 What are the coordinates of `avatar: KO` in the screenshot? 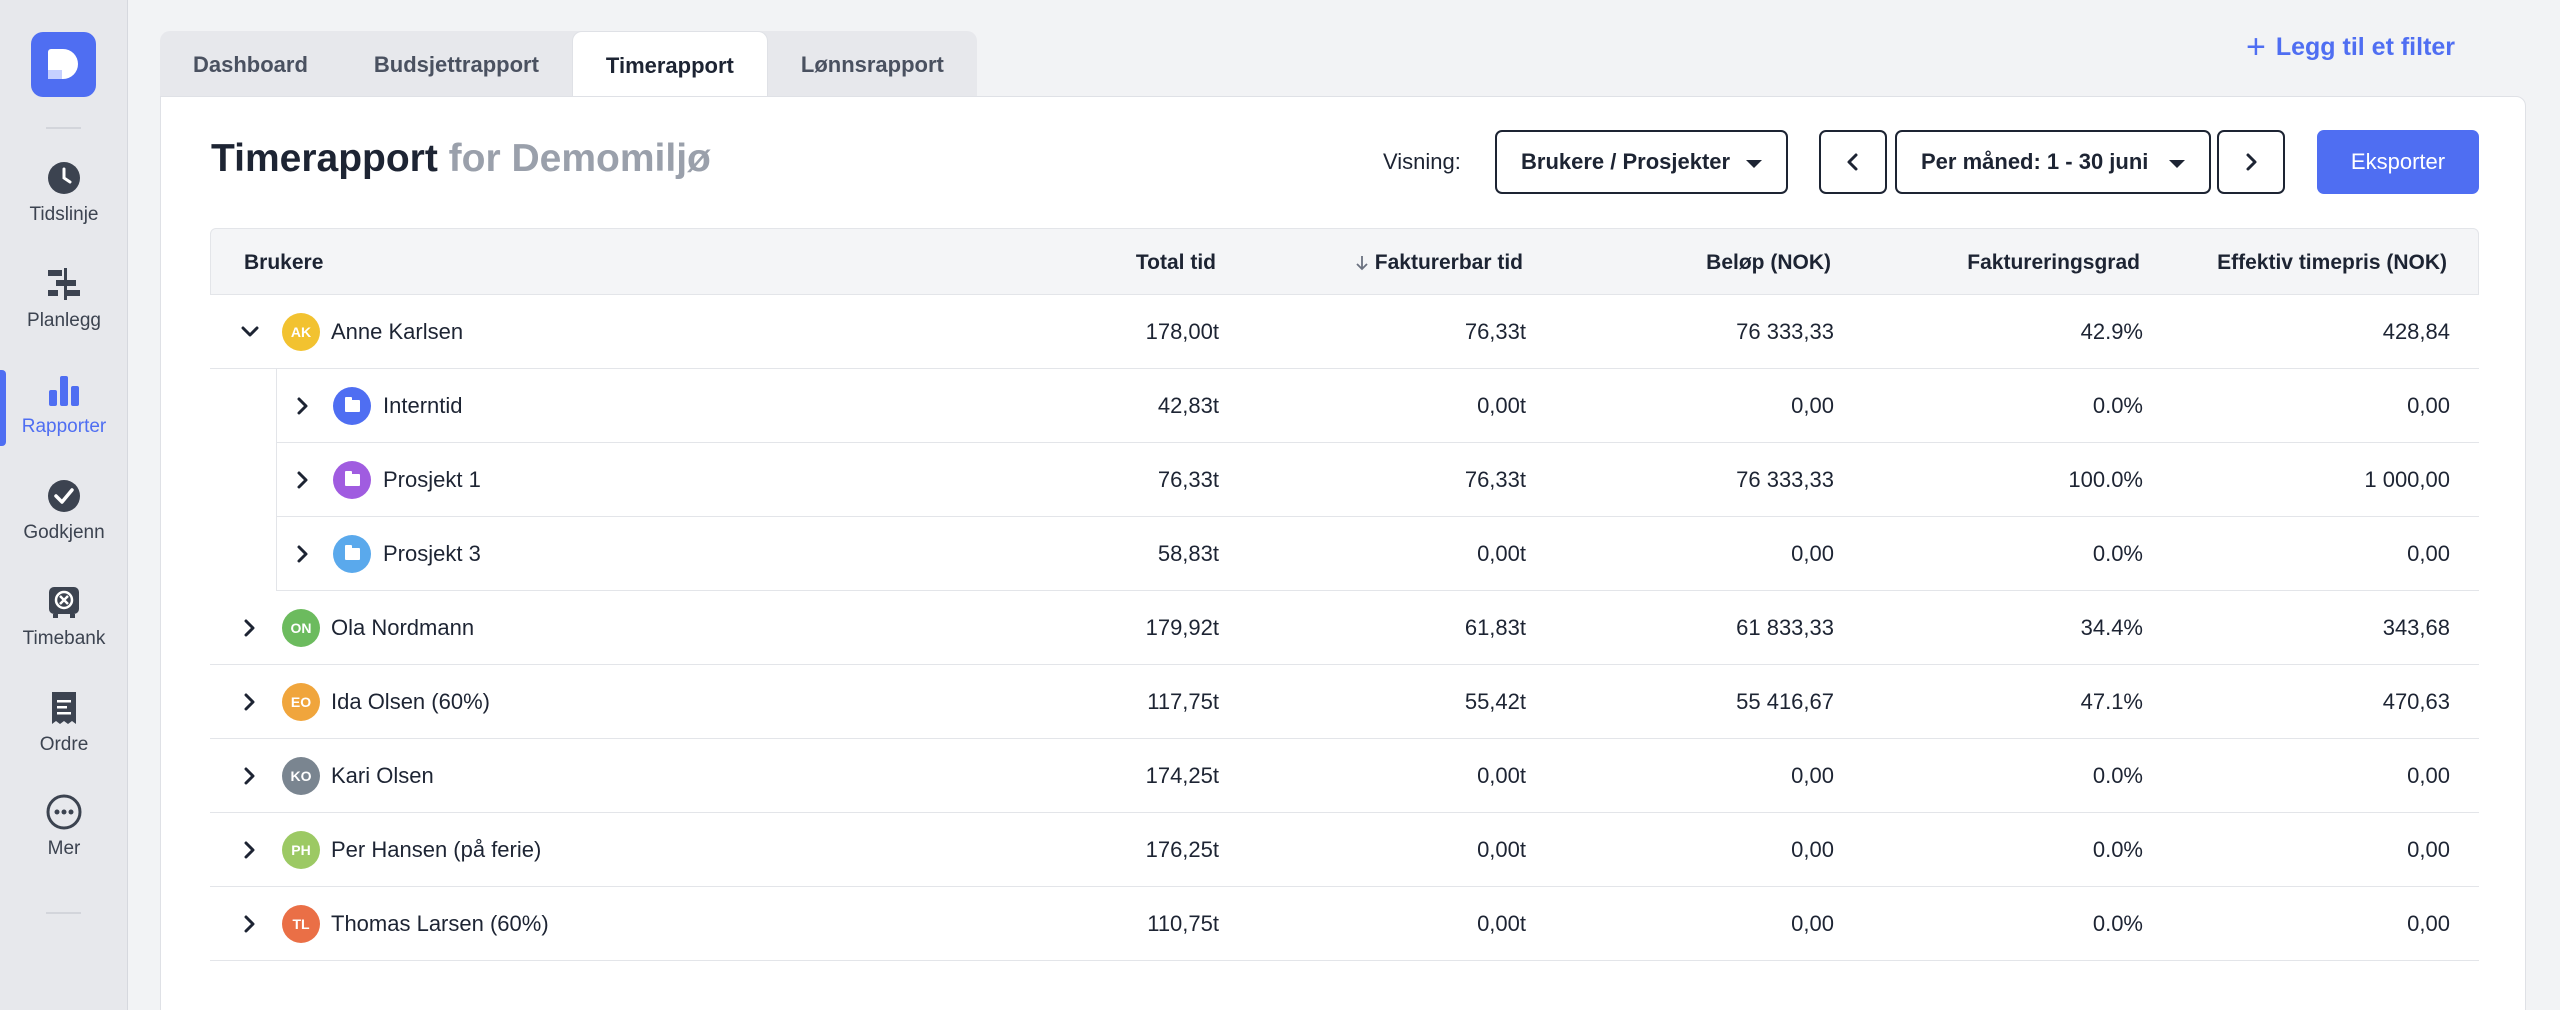 It's located at (301, 776).